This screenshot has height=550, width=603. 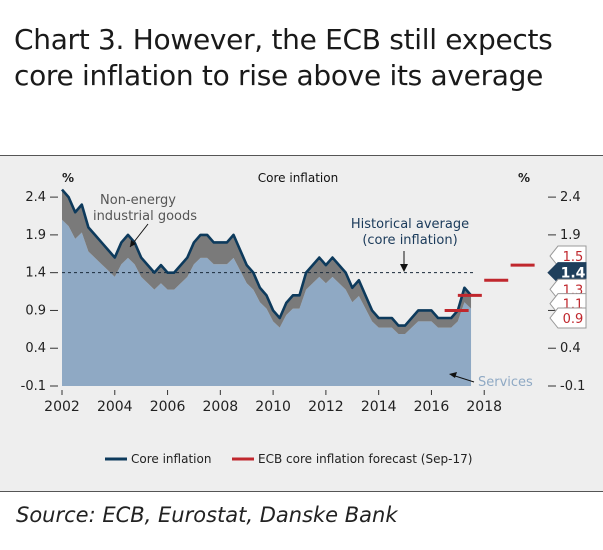 I want to click on right-unit-label: %, so click(x=524, y=178).